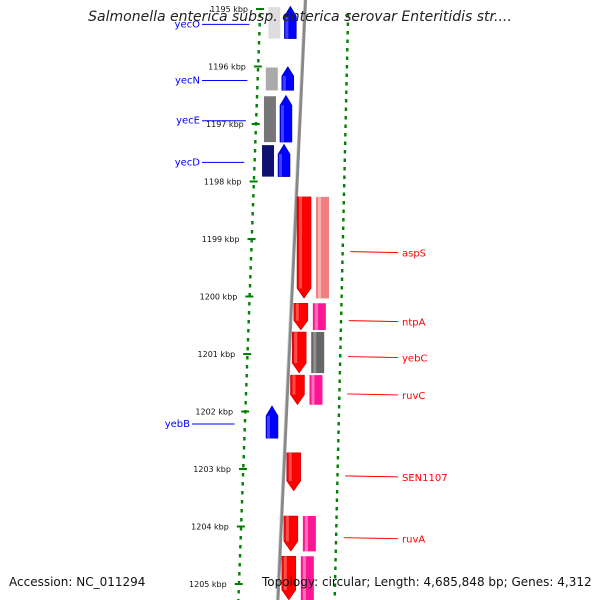 This screenshot has width=600, height=600. What do you see at coordinates (77, 582) in the screenshot?
I see `accession-label: Accession: NC_011294` at bounding box center [77, 582].